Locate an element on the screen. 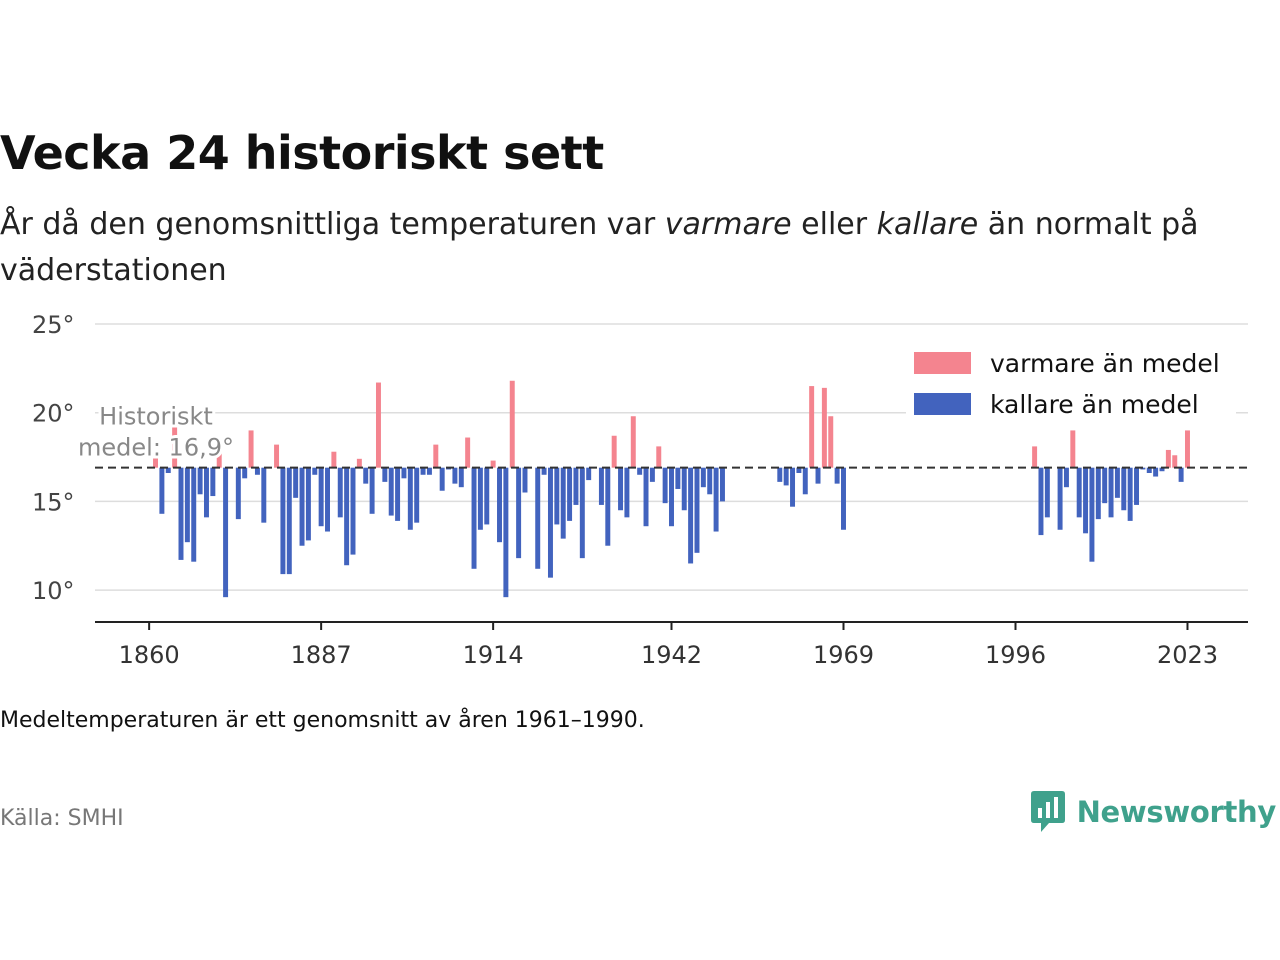 Image resolution: width=1280 pixels, height=960 pixels. page-title: Vecka 24 historiskt sett is located at coordinates (302, 153).